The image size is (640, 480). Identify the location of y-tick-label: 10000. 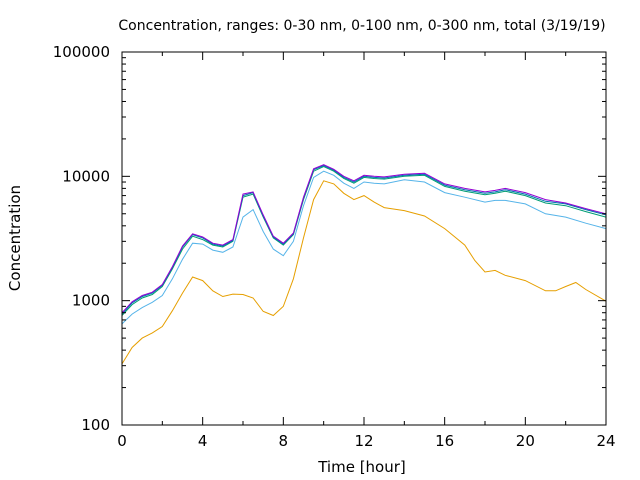
(86, 176).